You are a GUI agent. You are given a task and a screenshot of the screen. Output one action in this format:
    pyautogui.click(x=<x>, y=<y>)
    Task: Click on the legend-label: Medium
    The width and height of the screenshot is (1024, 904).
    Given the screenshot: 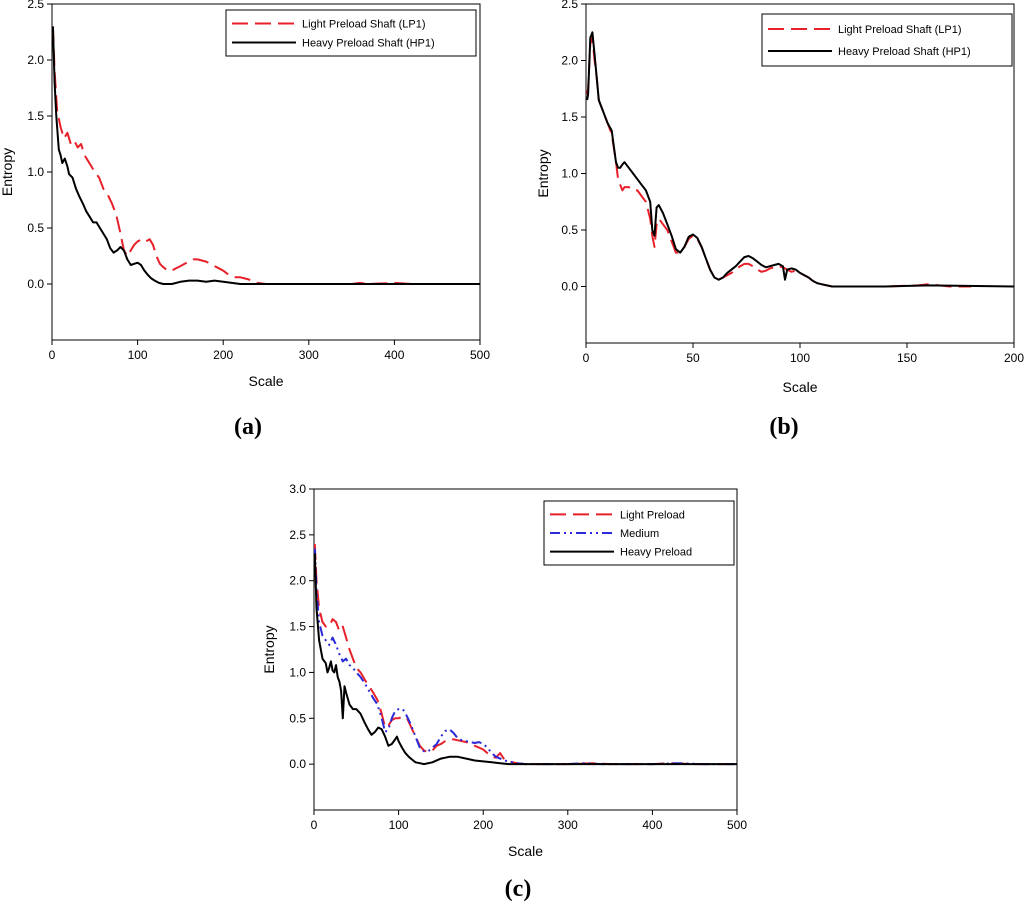 What is the action you would take?
    pyautogui.click(x=639, y=534)
    